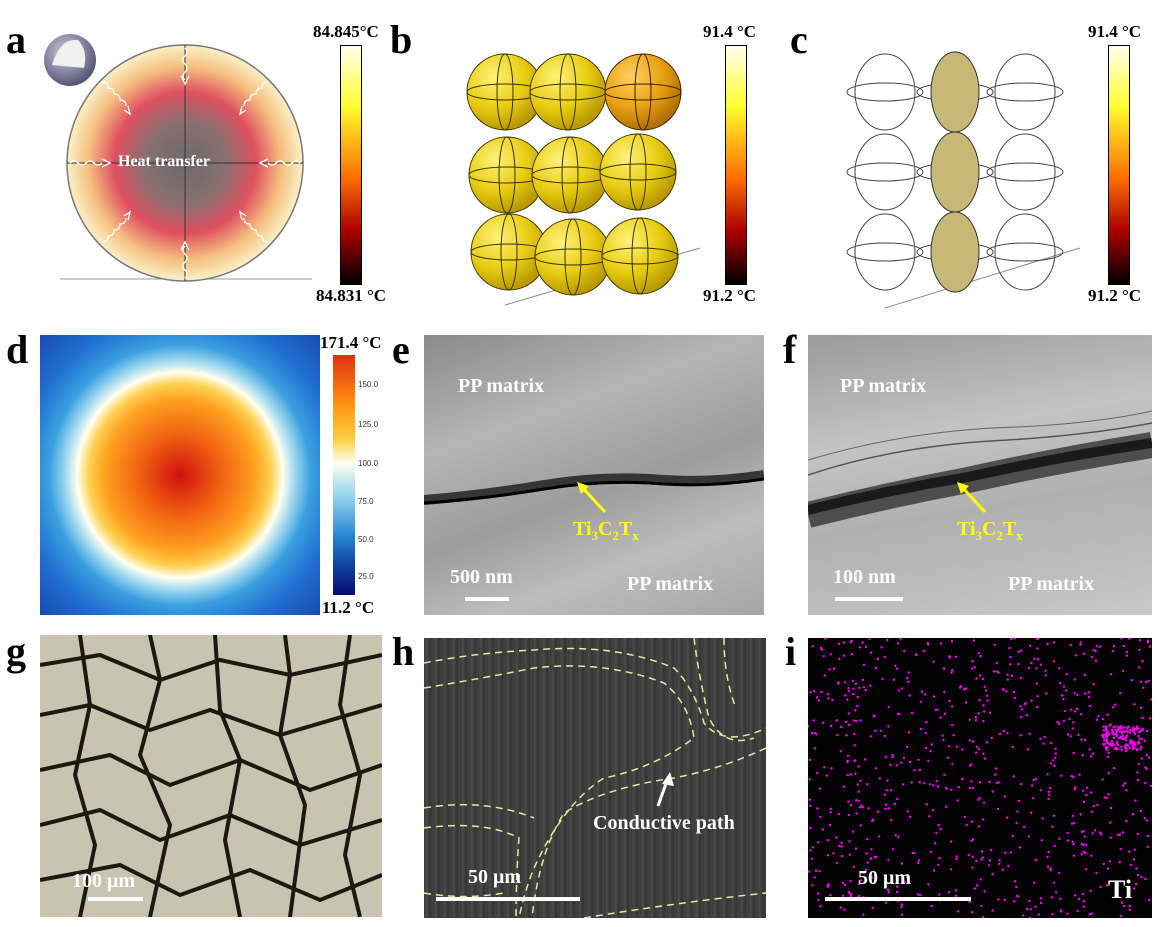 This screenshot has height=927, width=1168. Describe the element at coordinates (346, 31) in the screenshot. I see `colorbar-a-max: 84.845°C` at that location.